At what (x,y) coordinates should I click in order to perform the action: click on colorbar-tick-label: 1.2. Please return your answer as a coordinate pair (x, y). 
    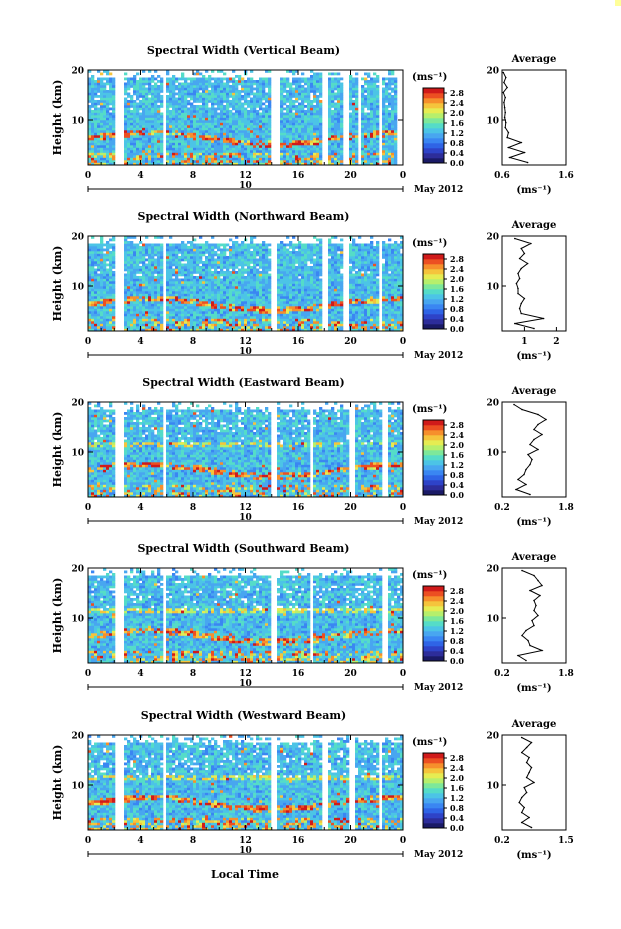
    Looking at the image, I should click on (457, 133).